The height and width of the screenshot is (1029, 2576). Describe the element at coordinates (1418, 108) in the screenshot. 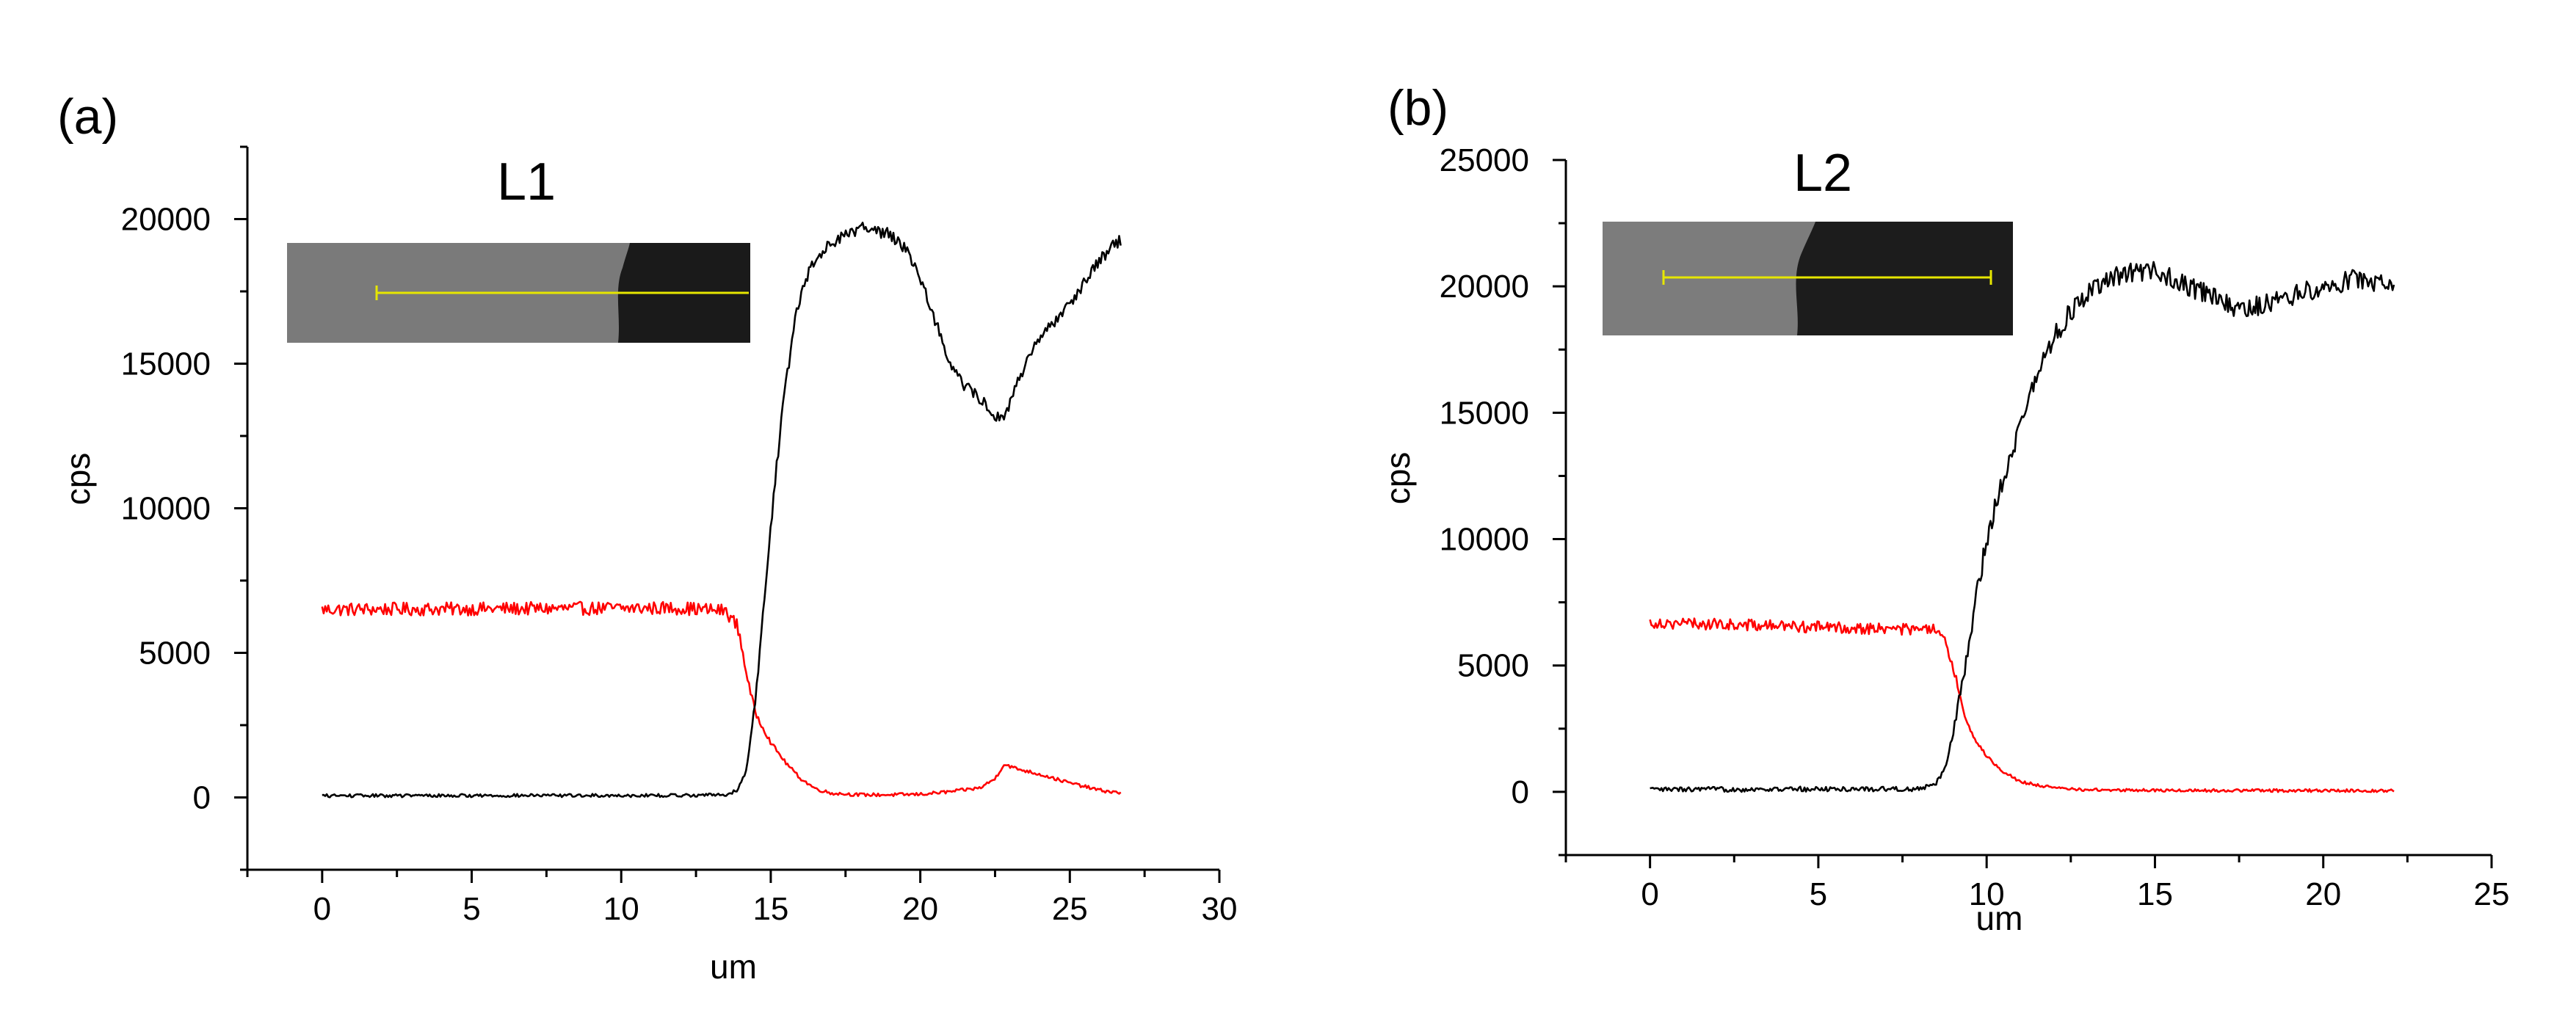

I see `panel-b-label: (b)` at that location.